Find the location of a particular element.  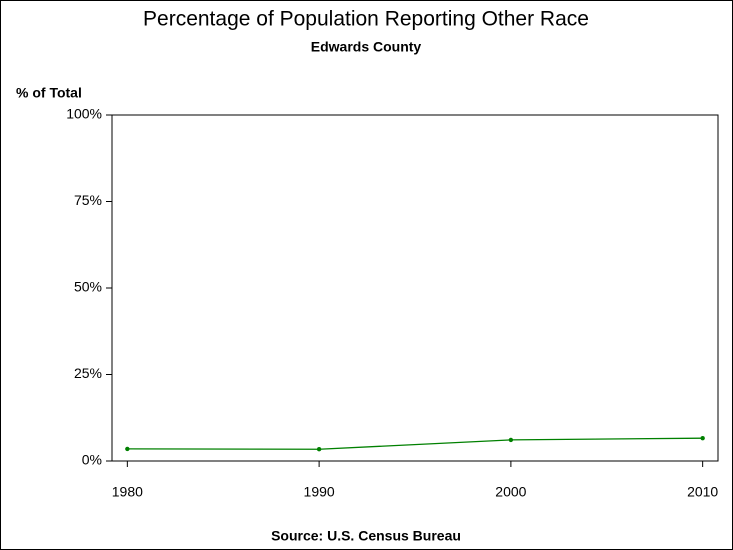

chart-subtitle: Edwards County is located at coordinates (366, 47).